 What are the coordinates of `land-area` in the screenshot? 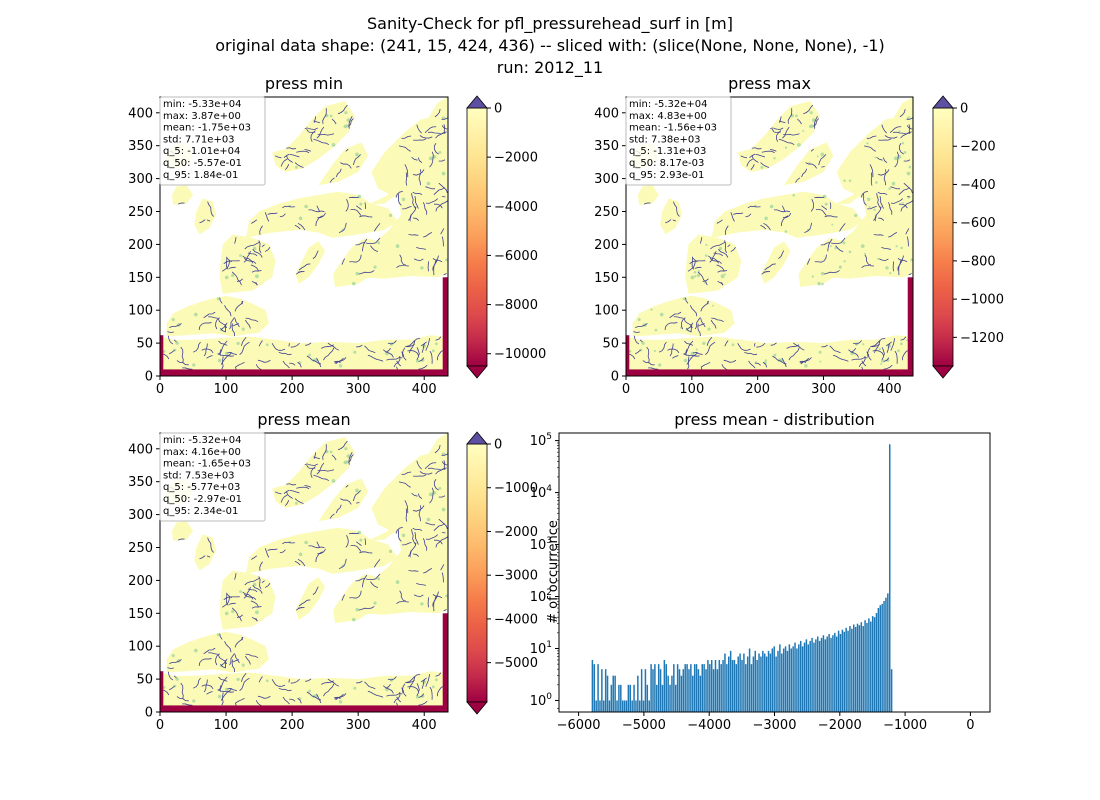 It's located at (321, 214).